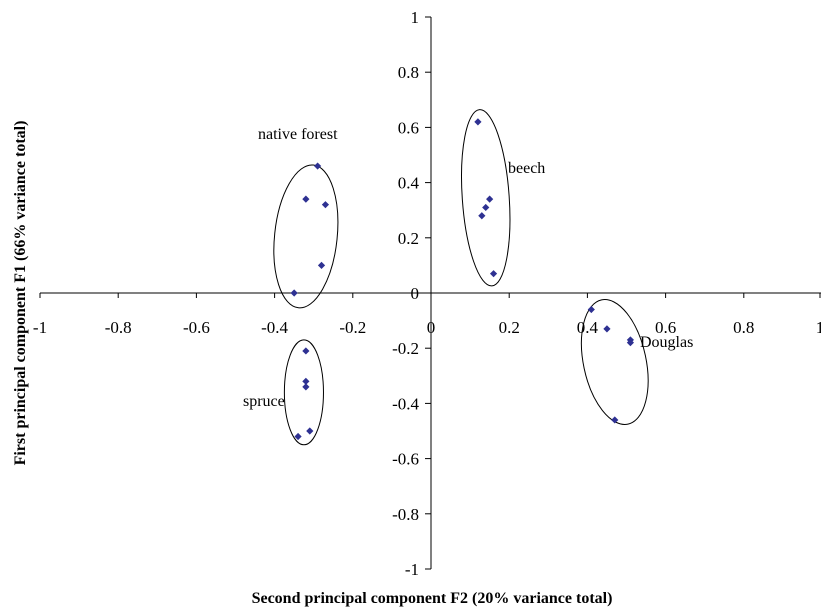  Describe the element at coordinates (264, 401) in the screenshot. I see `group-label: spruce` at that location.